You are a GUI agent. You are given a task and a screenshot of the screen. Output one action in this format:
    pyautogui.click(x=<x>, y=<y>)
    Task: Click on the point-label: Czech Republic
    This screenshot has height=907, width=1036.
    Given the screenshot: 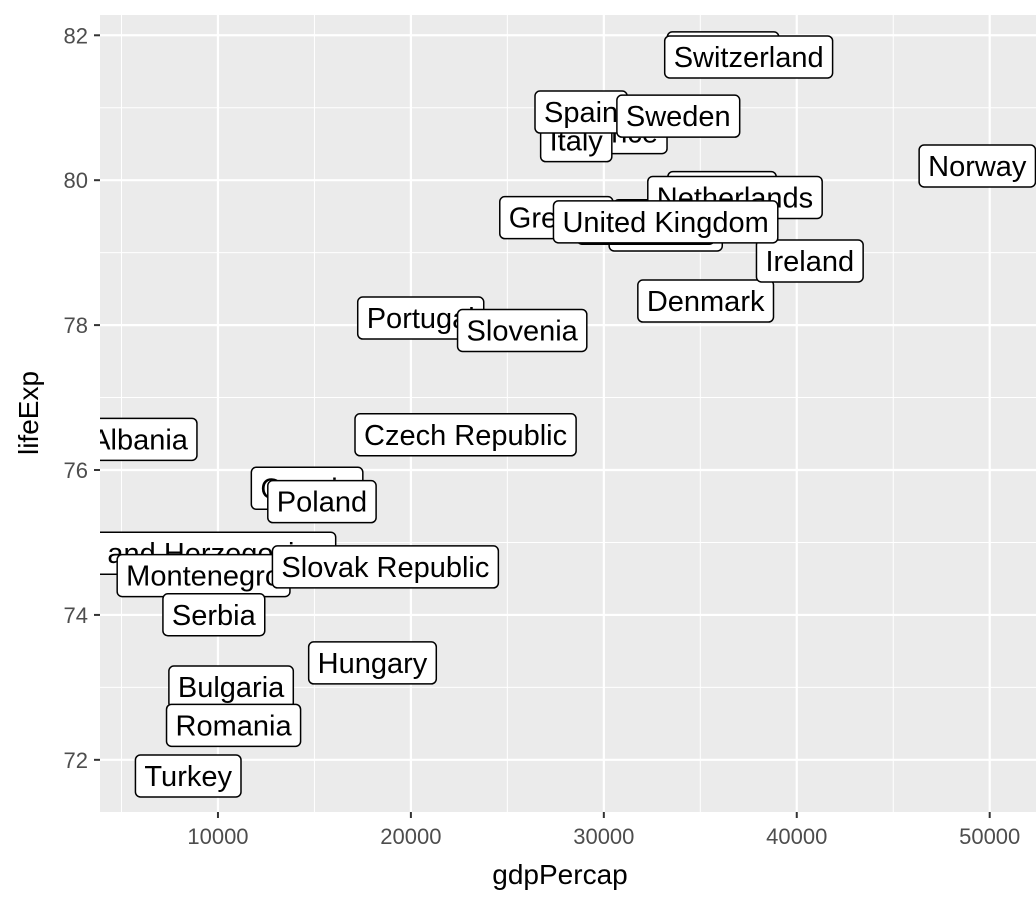 What is the action you would take?
    pyautogui.click(x=465, y=435)
    